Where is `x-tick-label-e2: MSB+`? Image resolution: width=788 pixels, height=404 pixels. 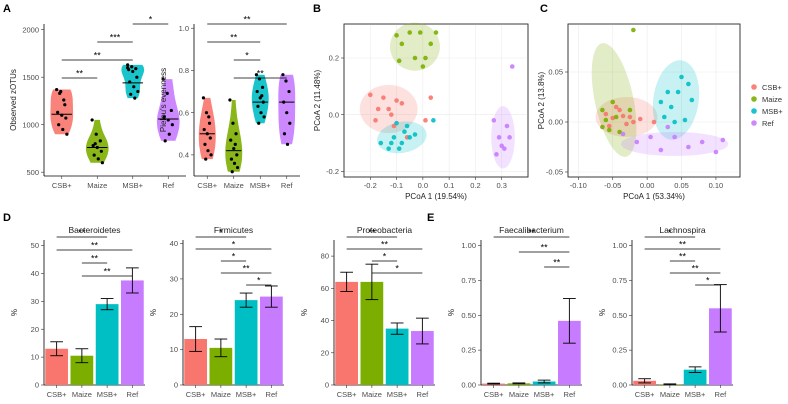 x-tick-label-e2: MSB+ is located at coordinates (695, 394).